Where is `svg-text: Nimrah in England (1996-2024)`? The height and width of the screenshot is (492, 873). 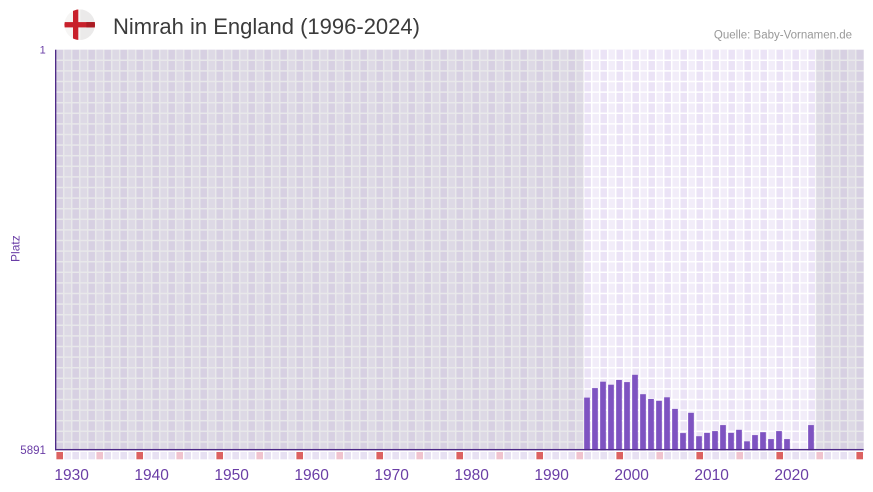 svg-text: Nimrah in England (1996-2024) is located at coordinates (266, 26).